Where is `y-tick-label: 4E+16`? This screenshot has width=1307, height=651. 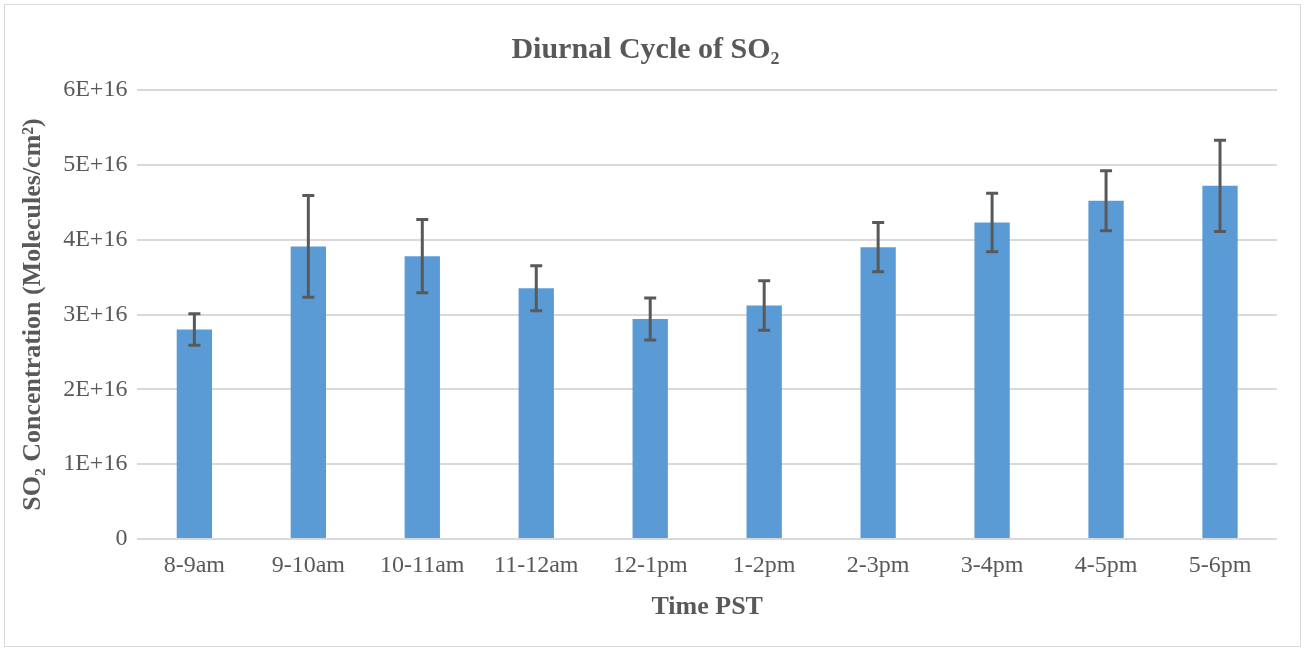
y-tick-label: 4E+16 is located at coordinates (95, 237).